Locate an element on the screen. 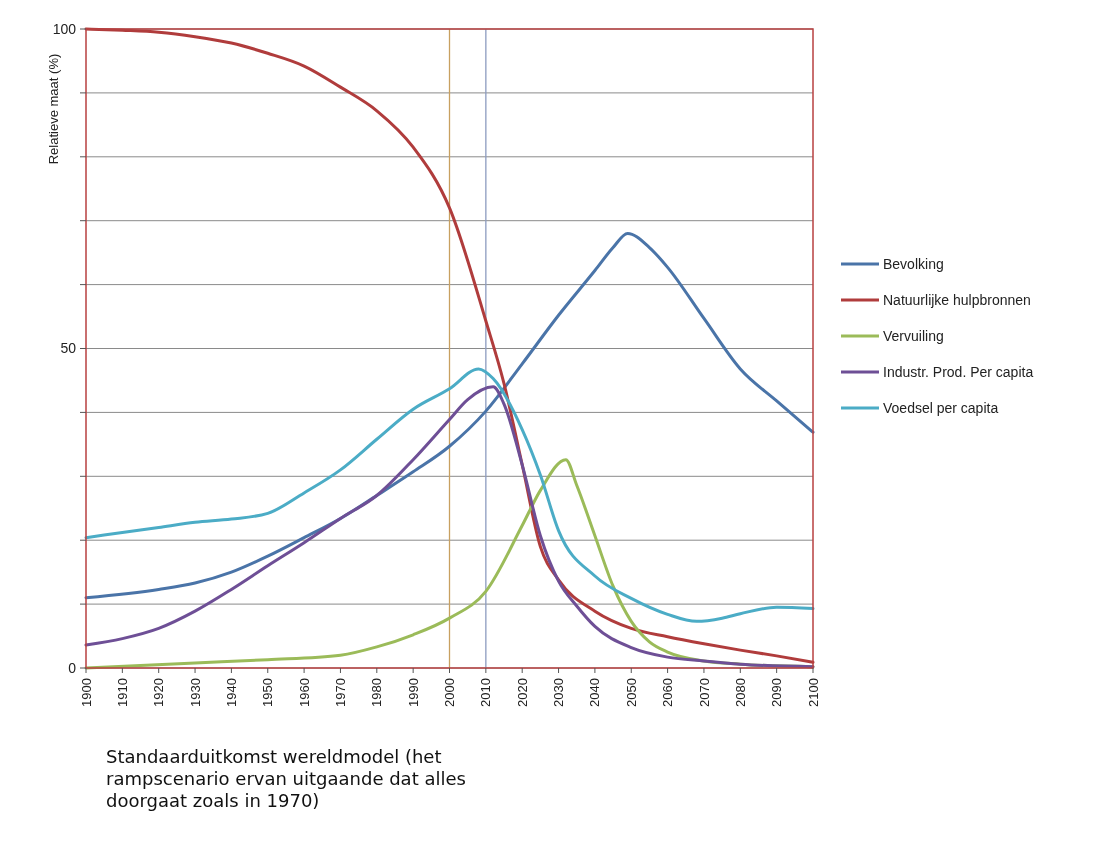  x-tick-label: 1980 is located at coordinates (377, 692).